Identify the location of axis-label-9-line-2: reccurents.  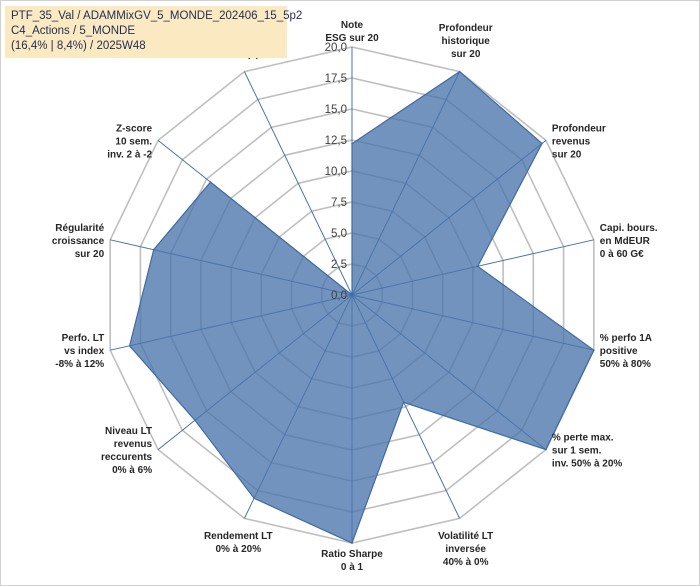
(127, 457).